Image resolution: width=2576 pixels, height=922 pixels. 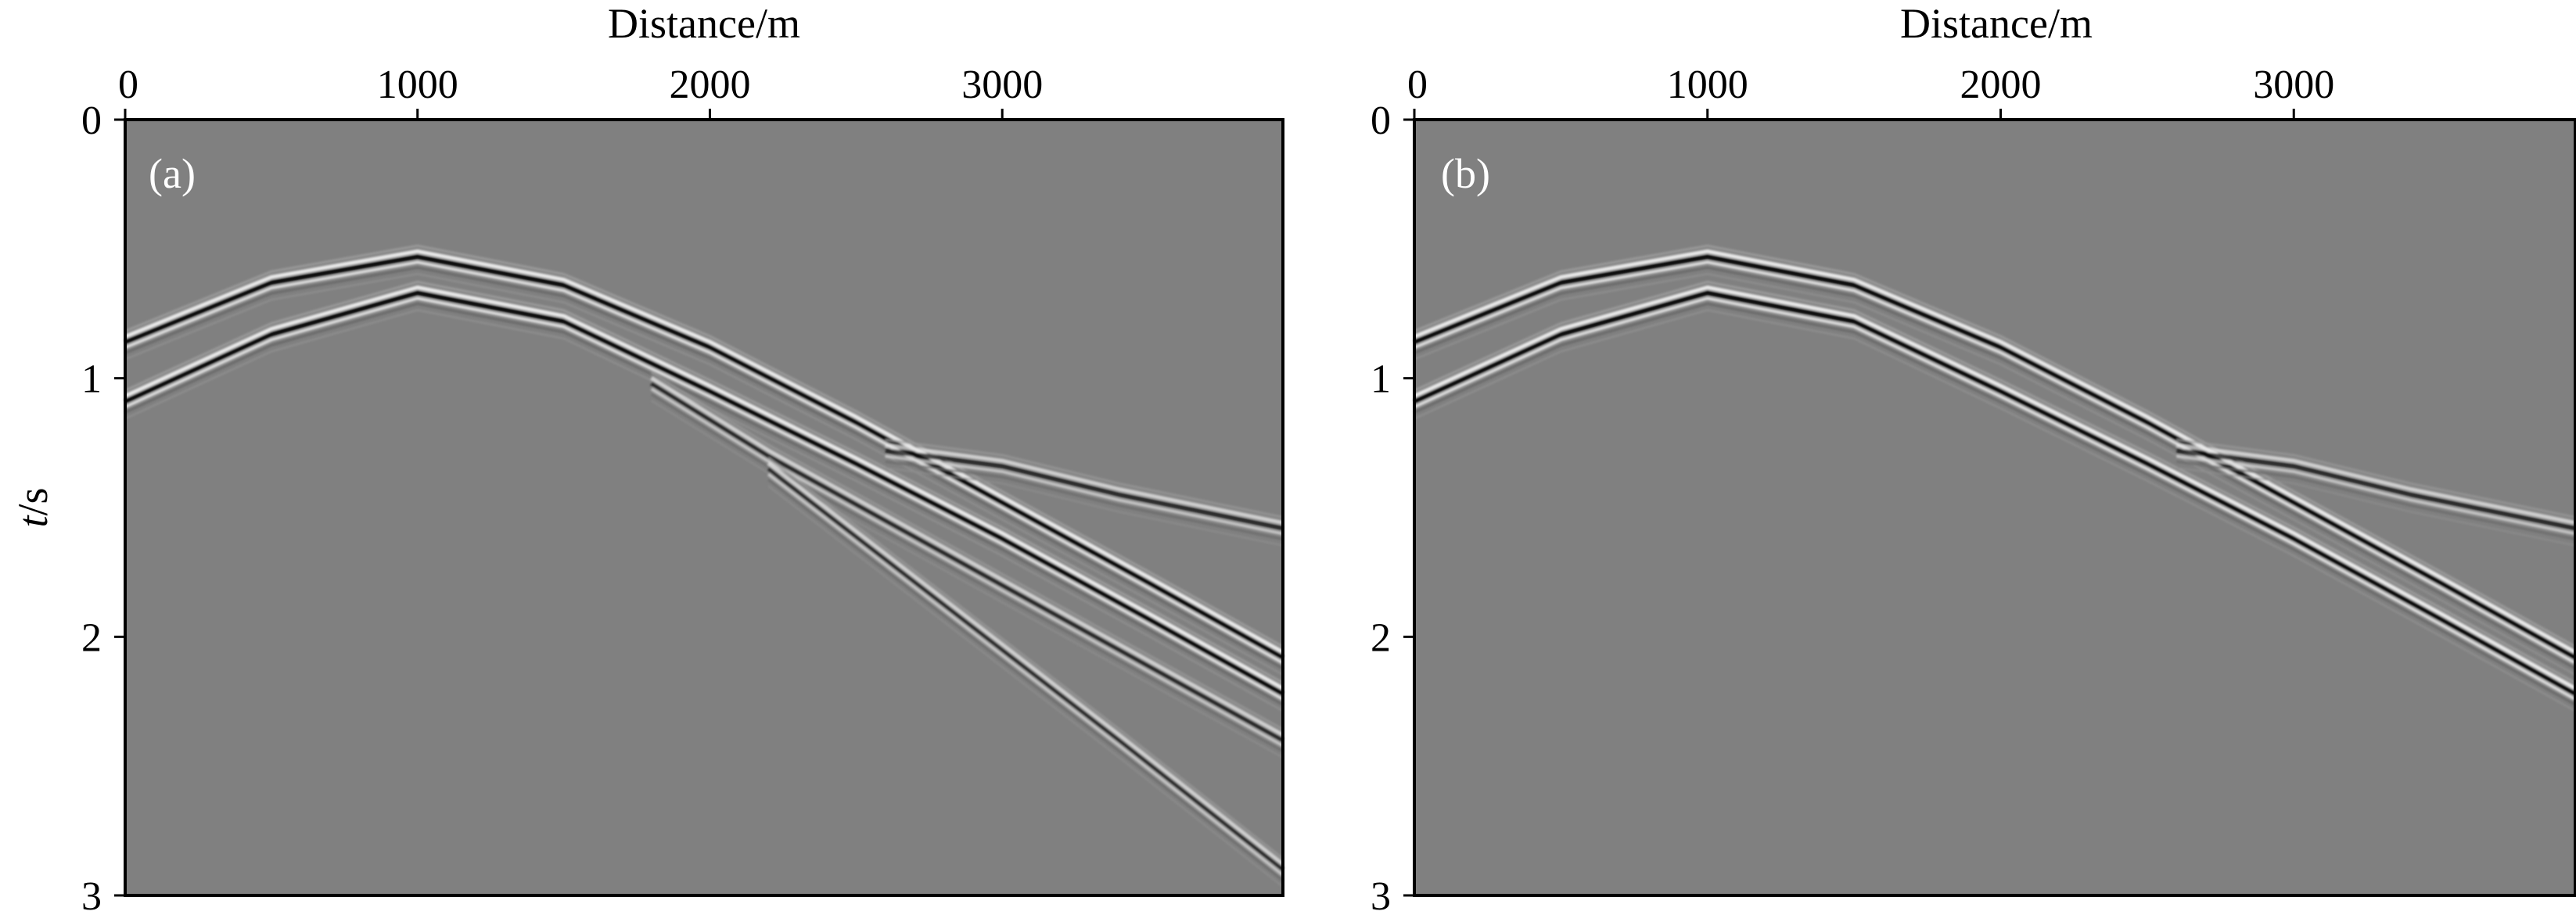 I want to click on panel-a-x-ticks: 0 1000 2000 3000, so click(x=580, y=91).